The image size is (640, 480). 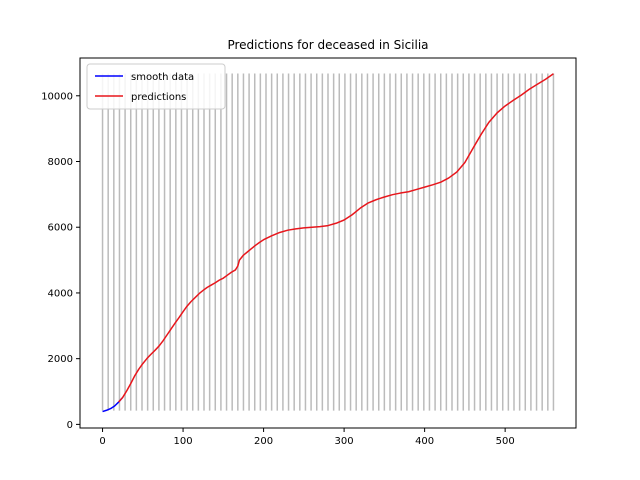 What do you see at coordinates (57, 96) in the screenshot?
I see `y-tick-label: 10000` at bounding box center [57, 96].